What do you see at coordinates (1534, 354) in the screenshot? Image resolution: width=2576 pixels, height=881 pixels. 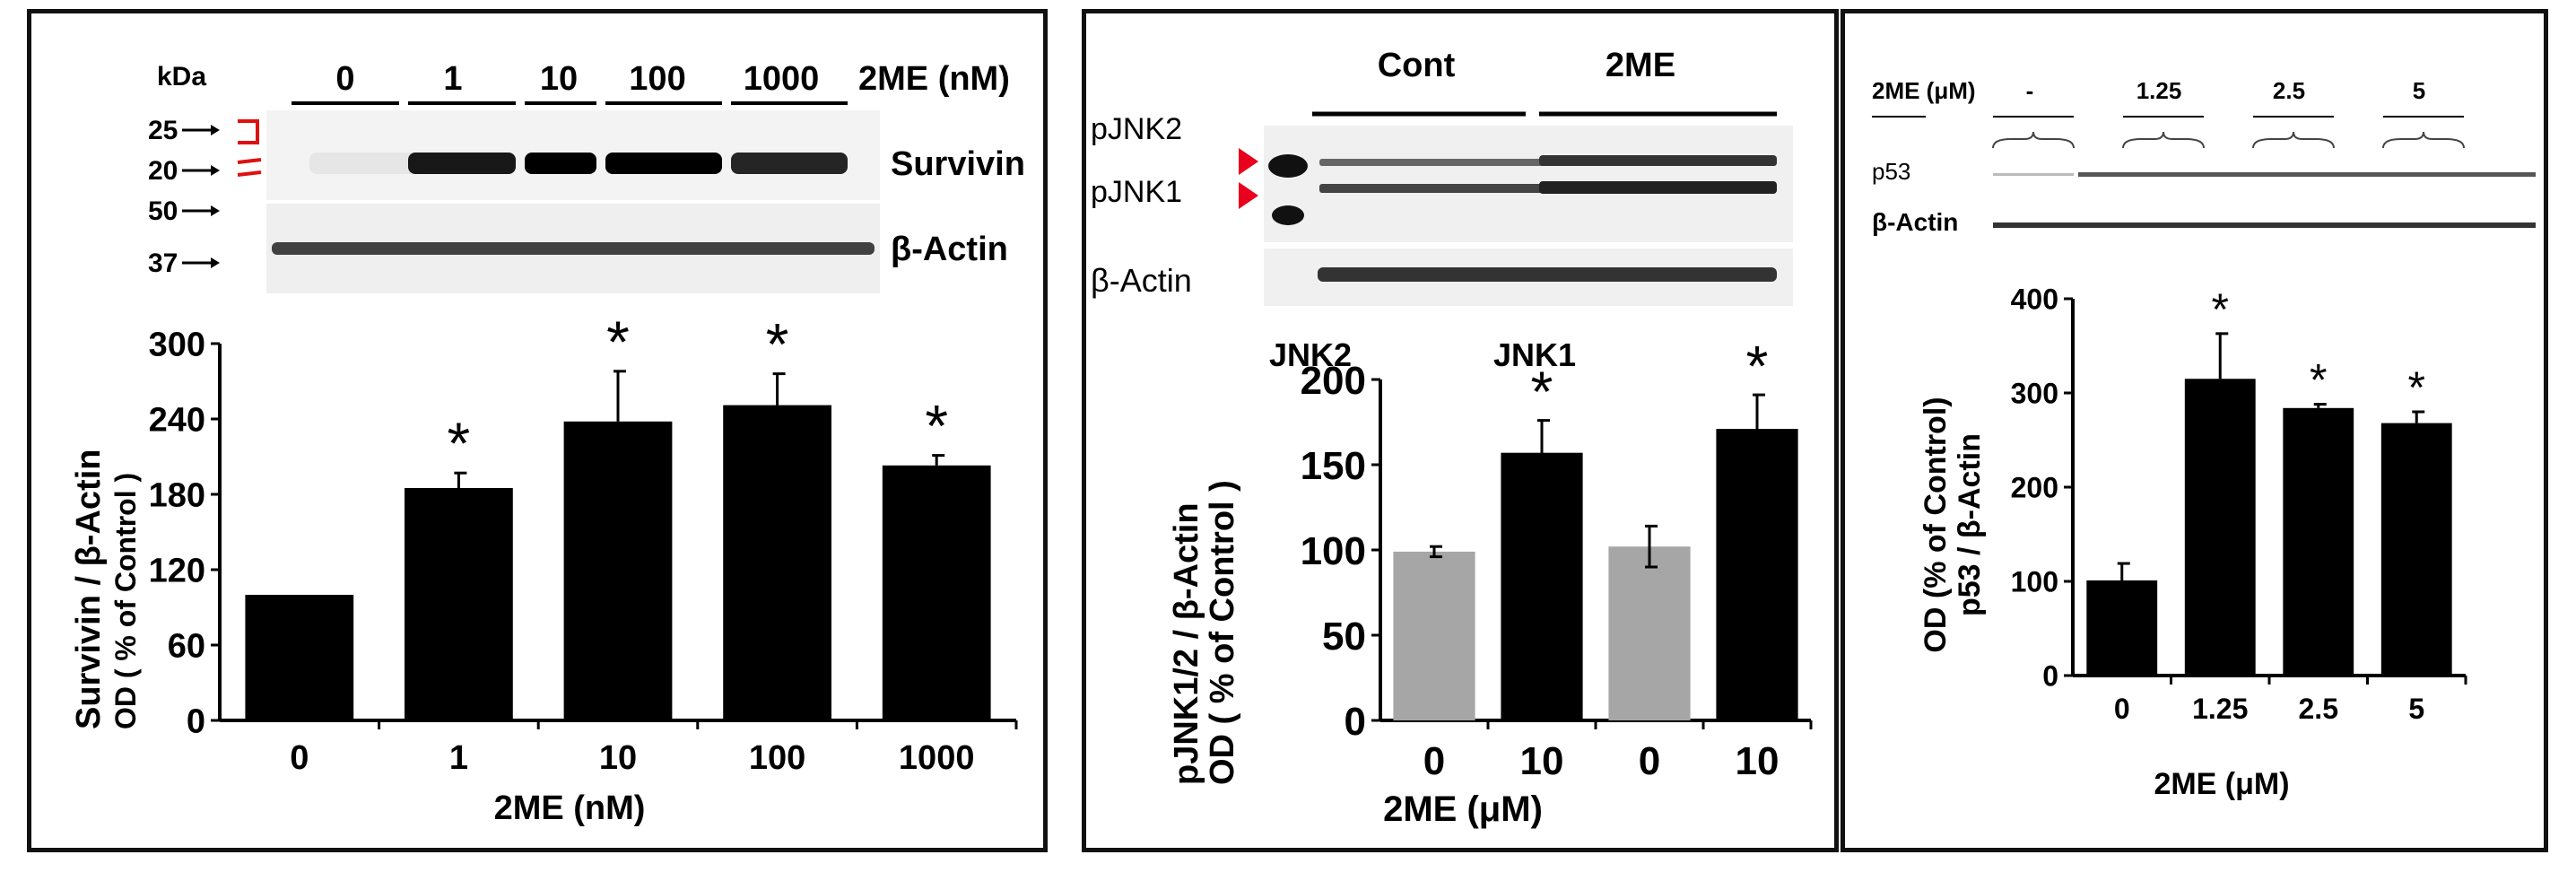 I see `group-label-jnk1: JNK1` at bounding box center [1534, 354].